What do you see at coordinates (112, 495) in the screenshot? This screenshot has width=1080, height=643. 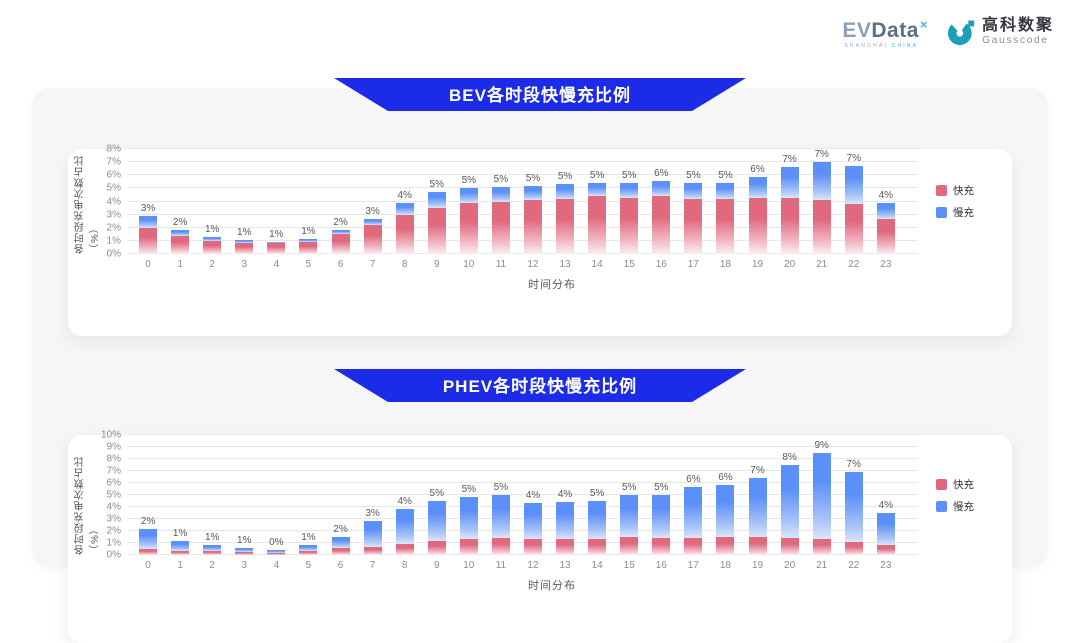 I see `phev-y-axis-ticks: 0% 1% 2% 3% 4% 5% 6% 7% 8% 9% 10%` at bounding box center [112, 495].